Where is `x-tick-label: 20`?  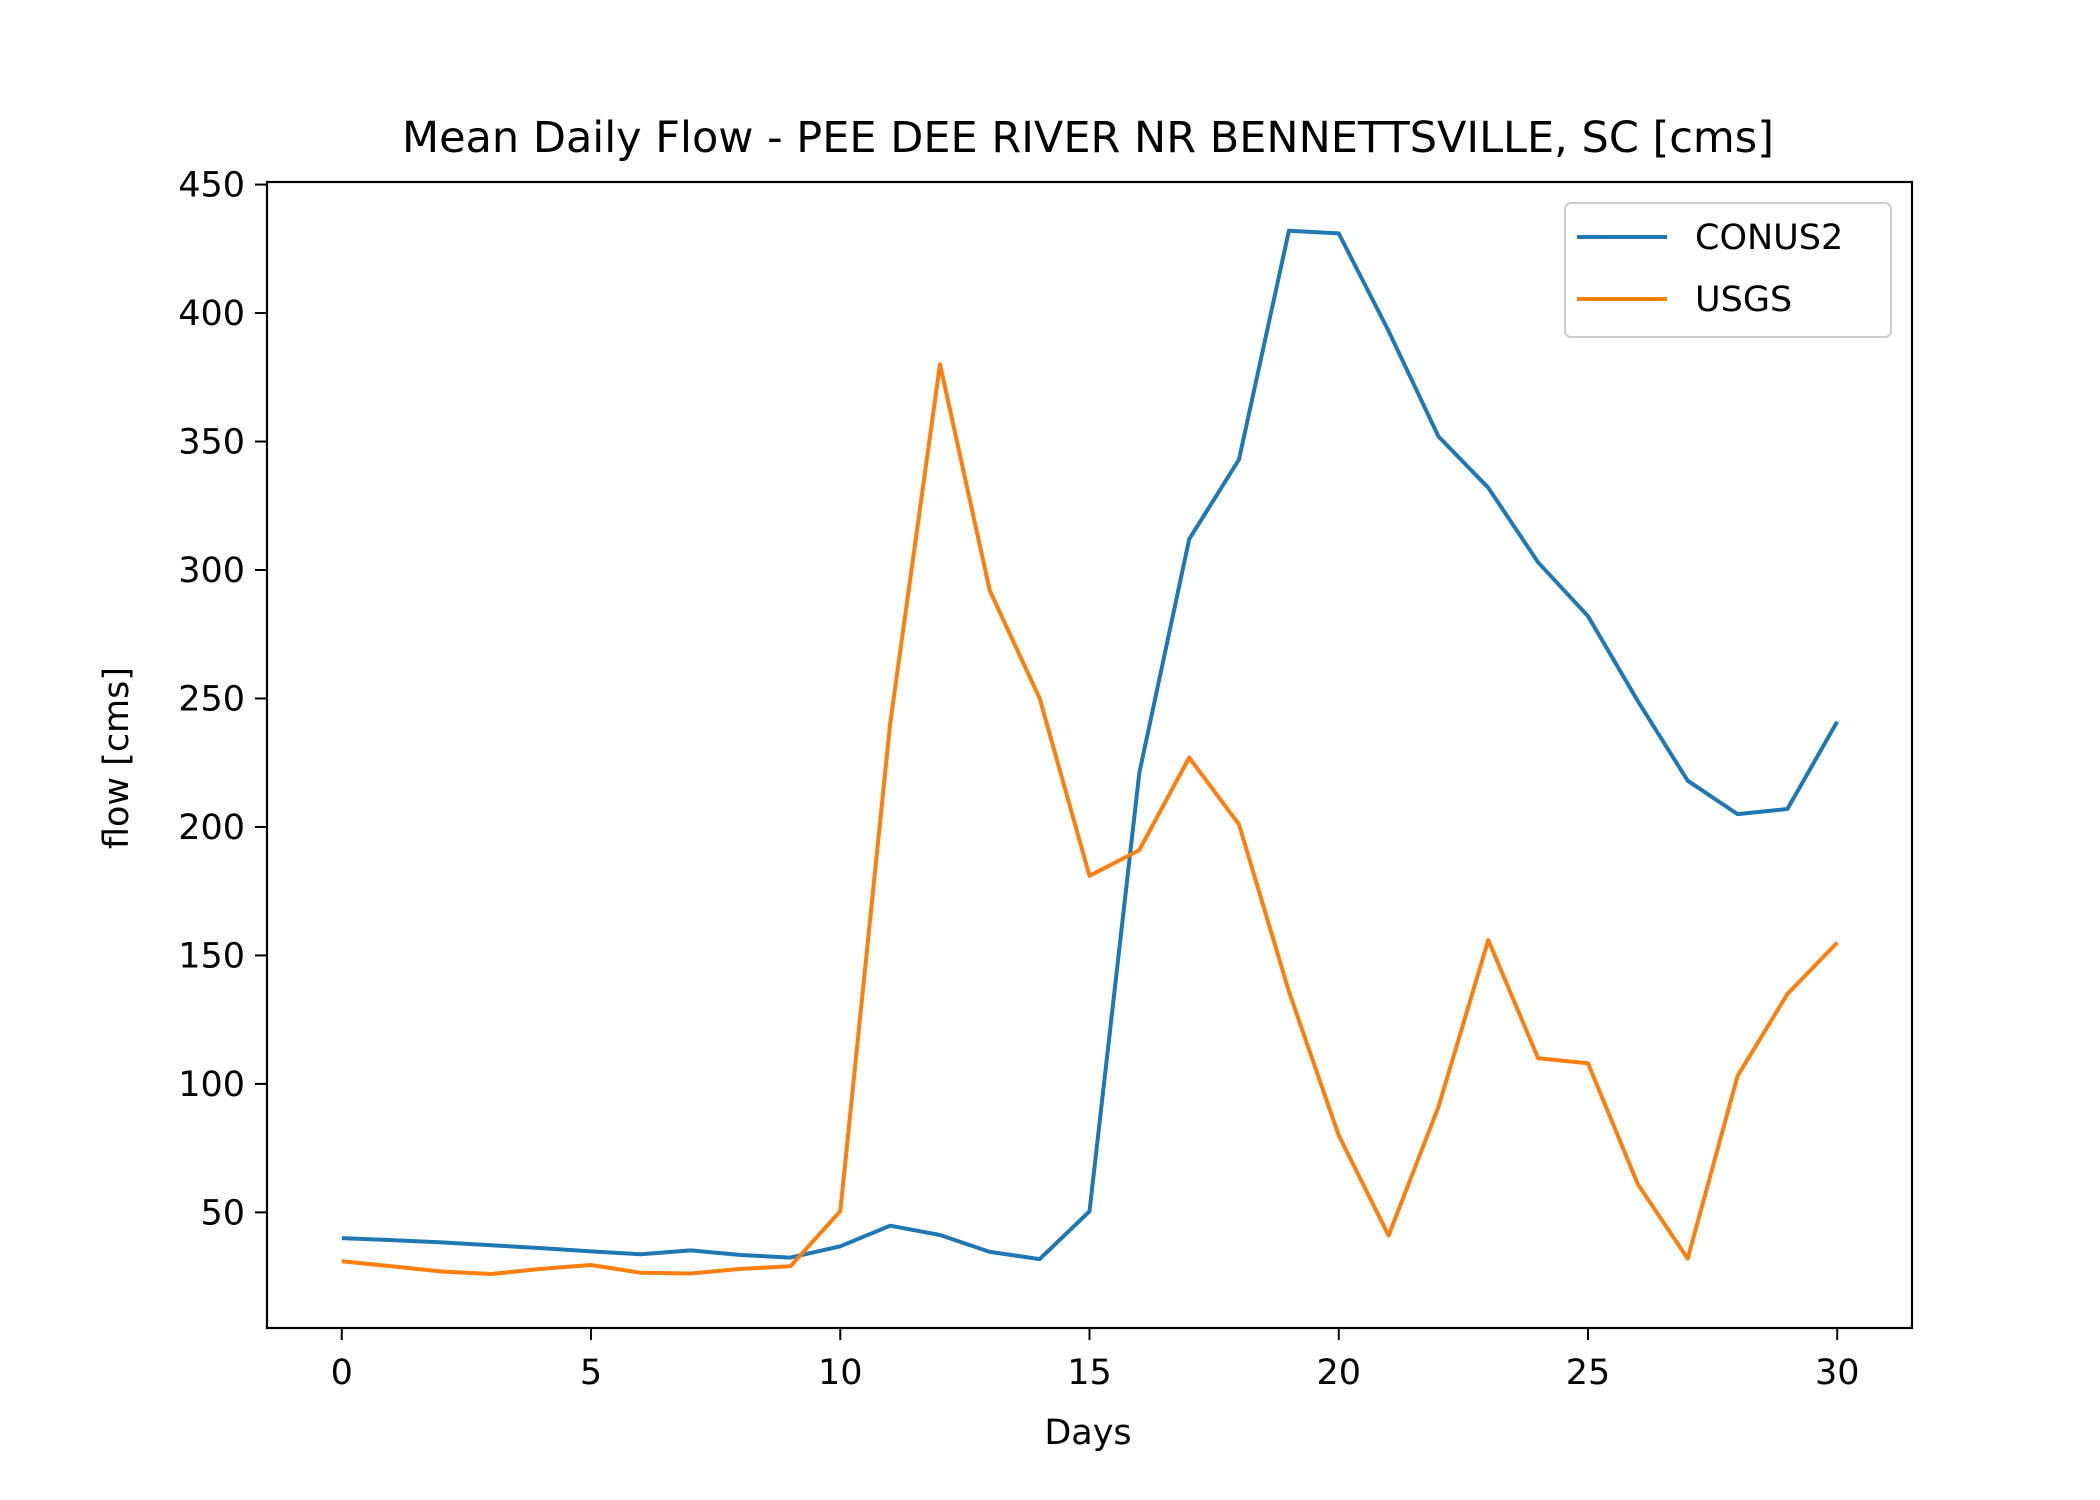
x-tick-label: 20 is located at coordinates (1338, 1373).